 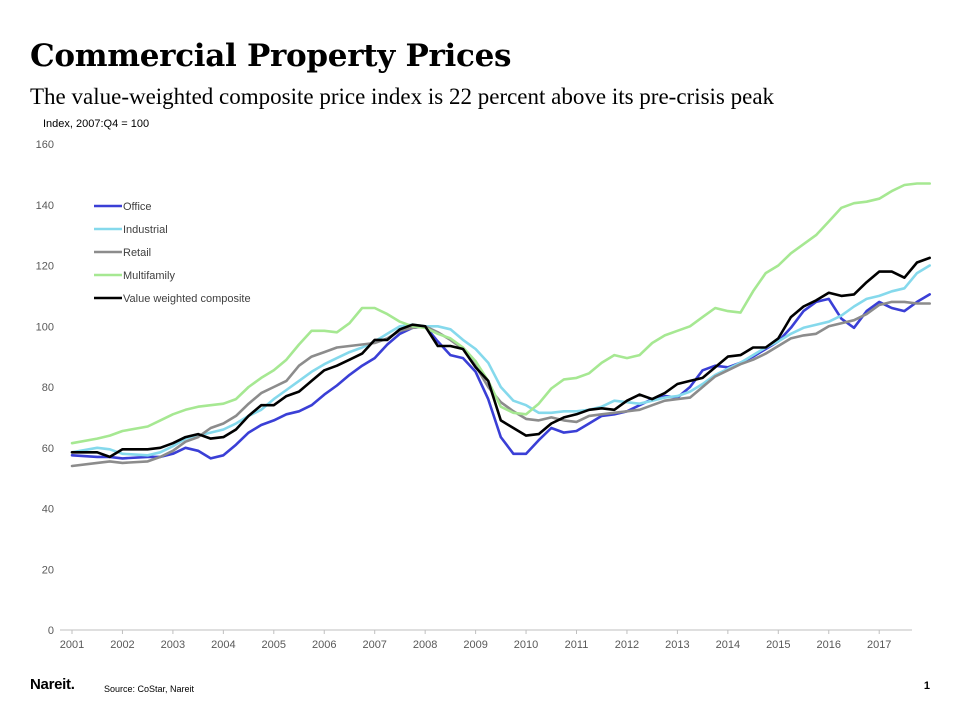 I want to click on page-number: 1, so click(x=926, y=686).